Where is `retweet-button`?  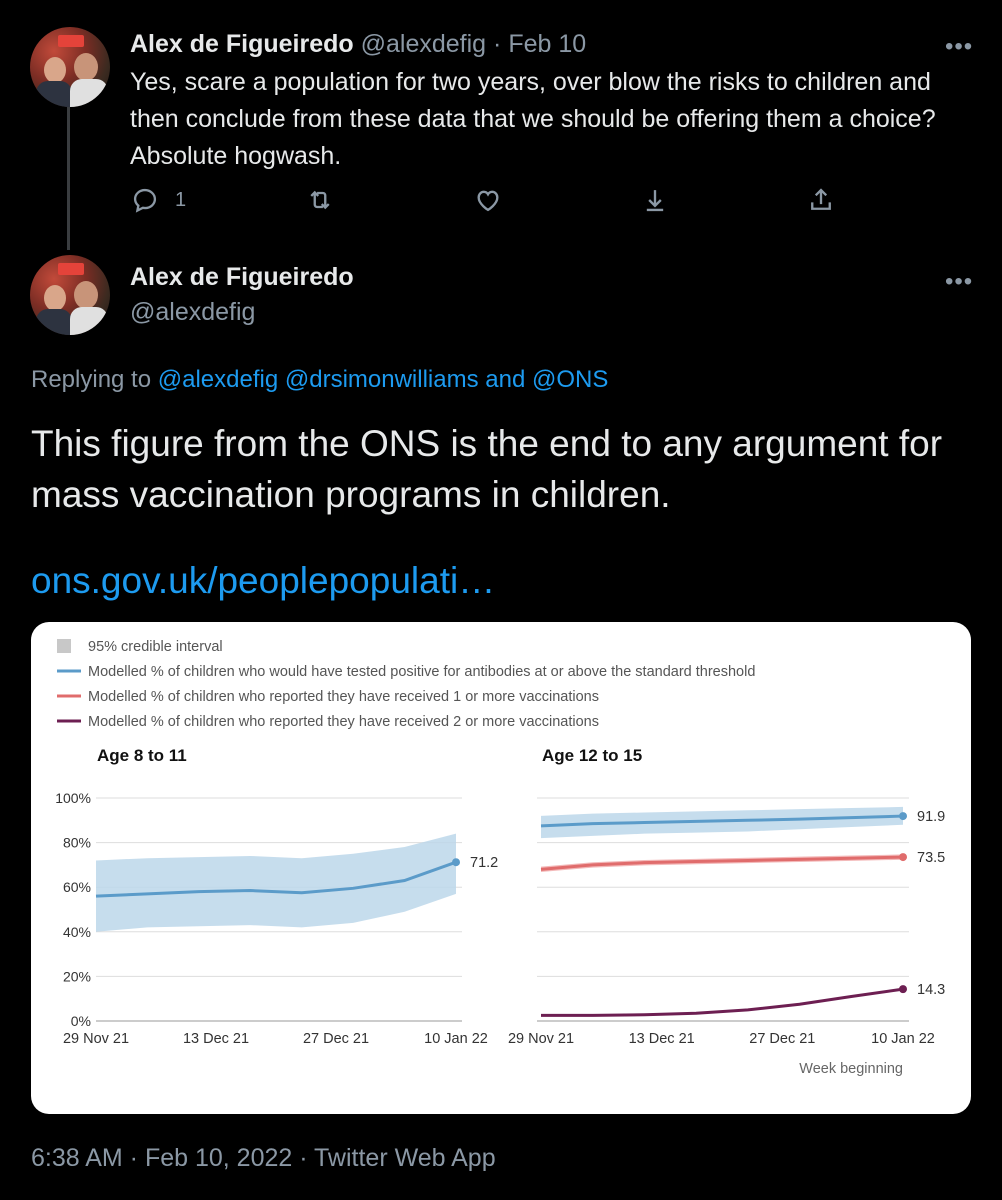 retweet-button is located at coordinates (320, 200).